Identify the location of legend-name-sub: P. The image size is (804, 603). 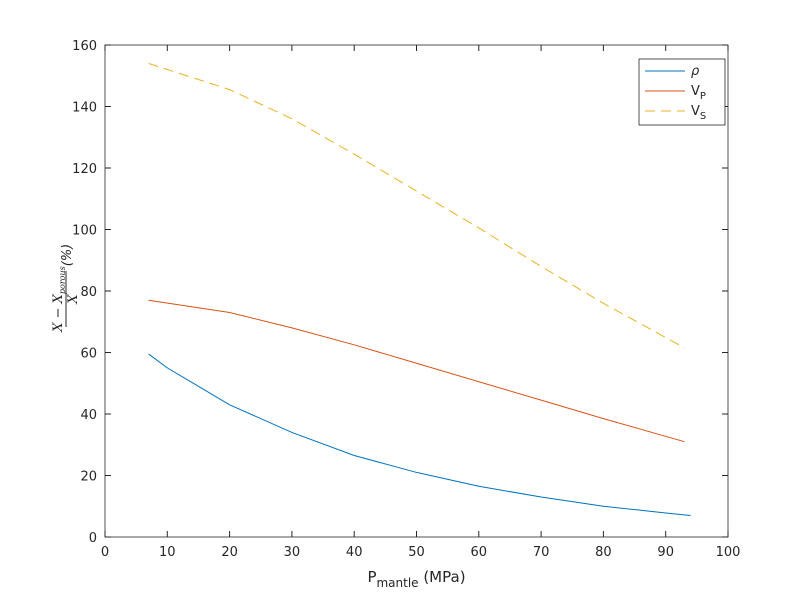
(703, 96).